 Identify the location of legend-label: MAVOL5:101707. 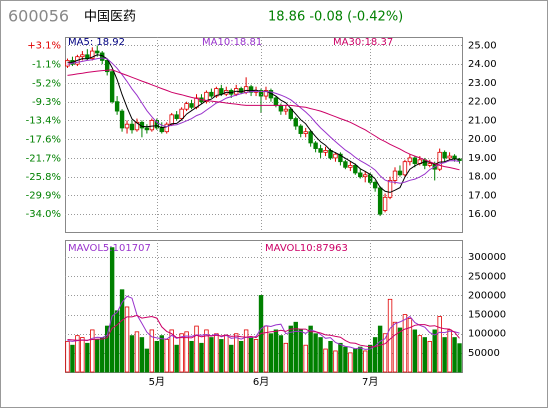
(109, 248).